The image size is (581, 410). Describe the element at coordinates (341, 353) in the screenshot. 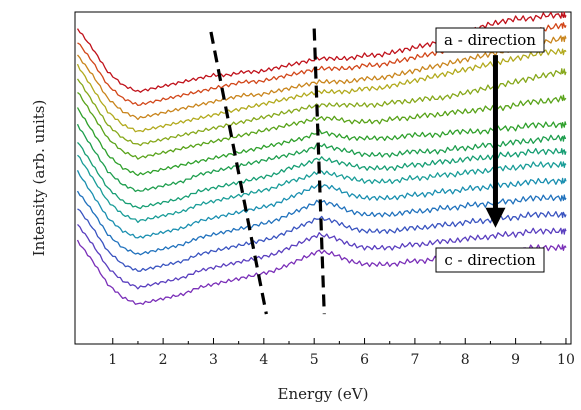

I see `x-axis-ticks: 1 2 3 4 5 6 7 8 9 10` at that location.